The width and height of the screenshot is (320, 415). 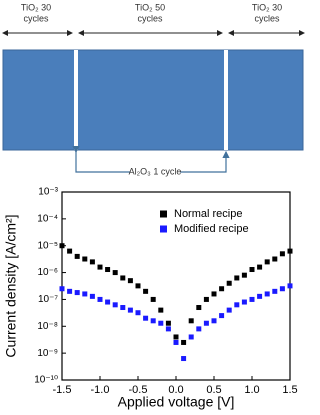 I want to click on x-tick-label: 0.5, so click(x=213, y=390).